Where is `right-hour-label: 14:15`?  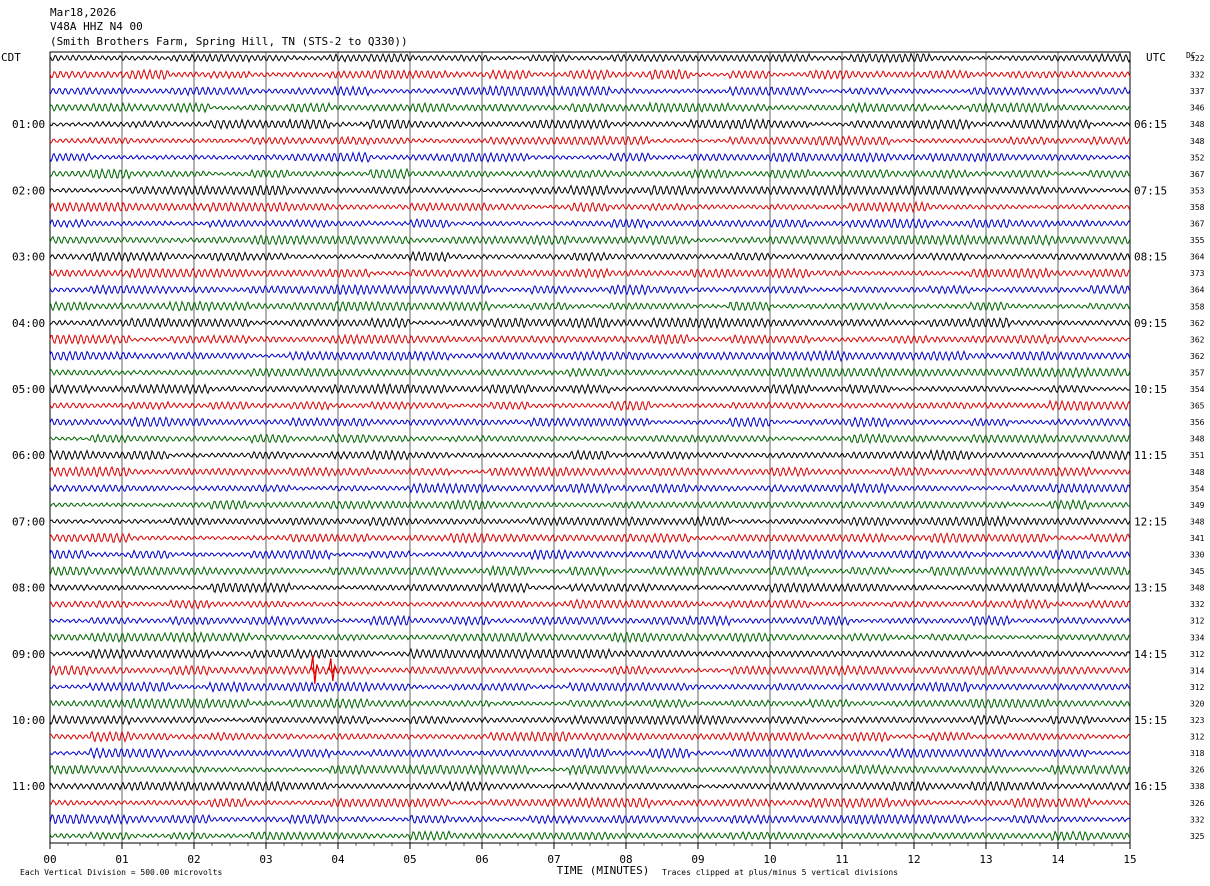
right-hour-label: 14:15 is located at coordinates (1150, 654).